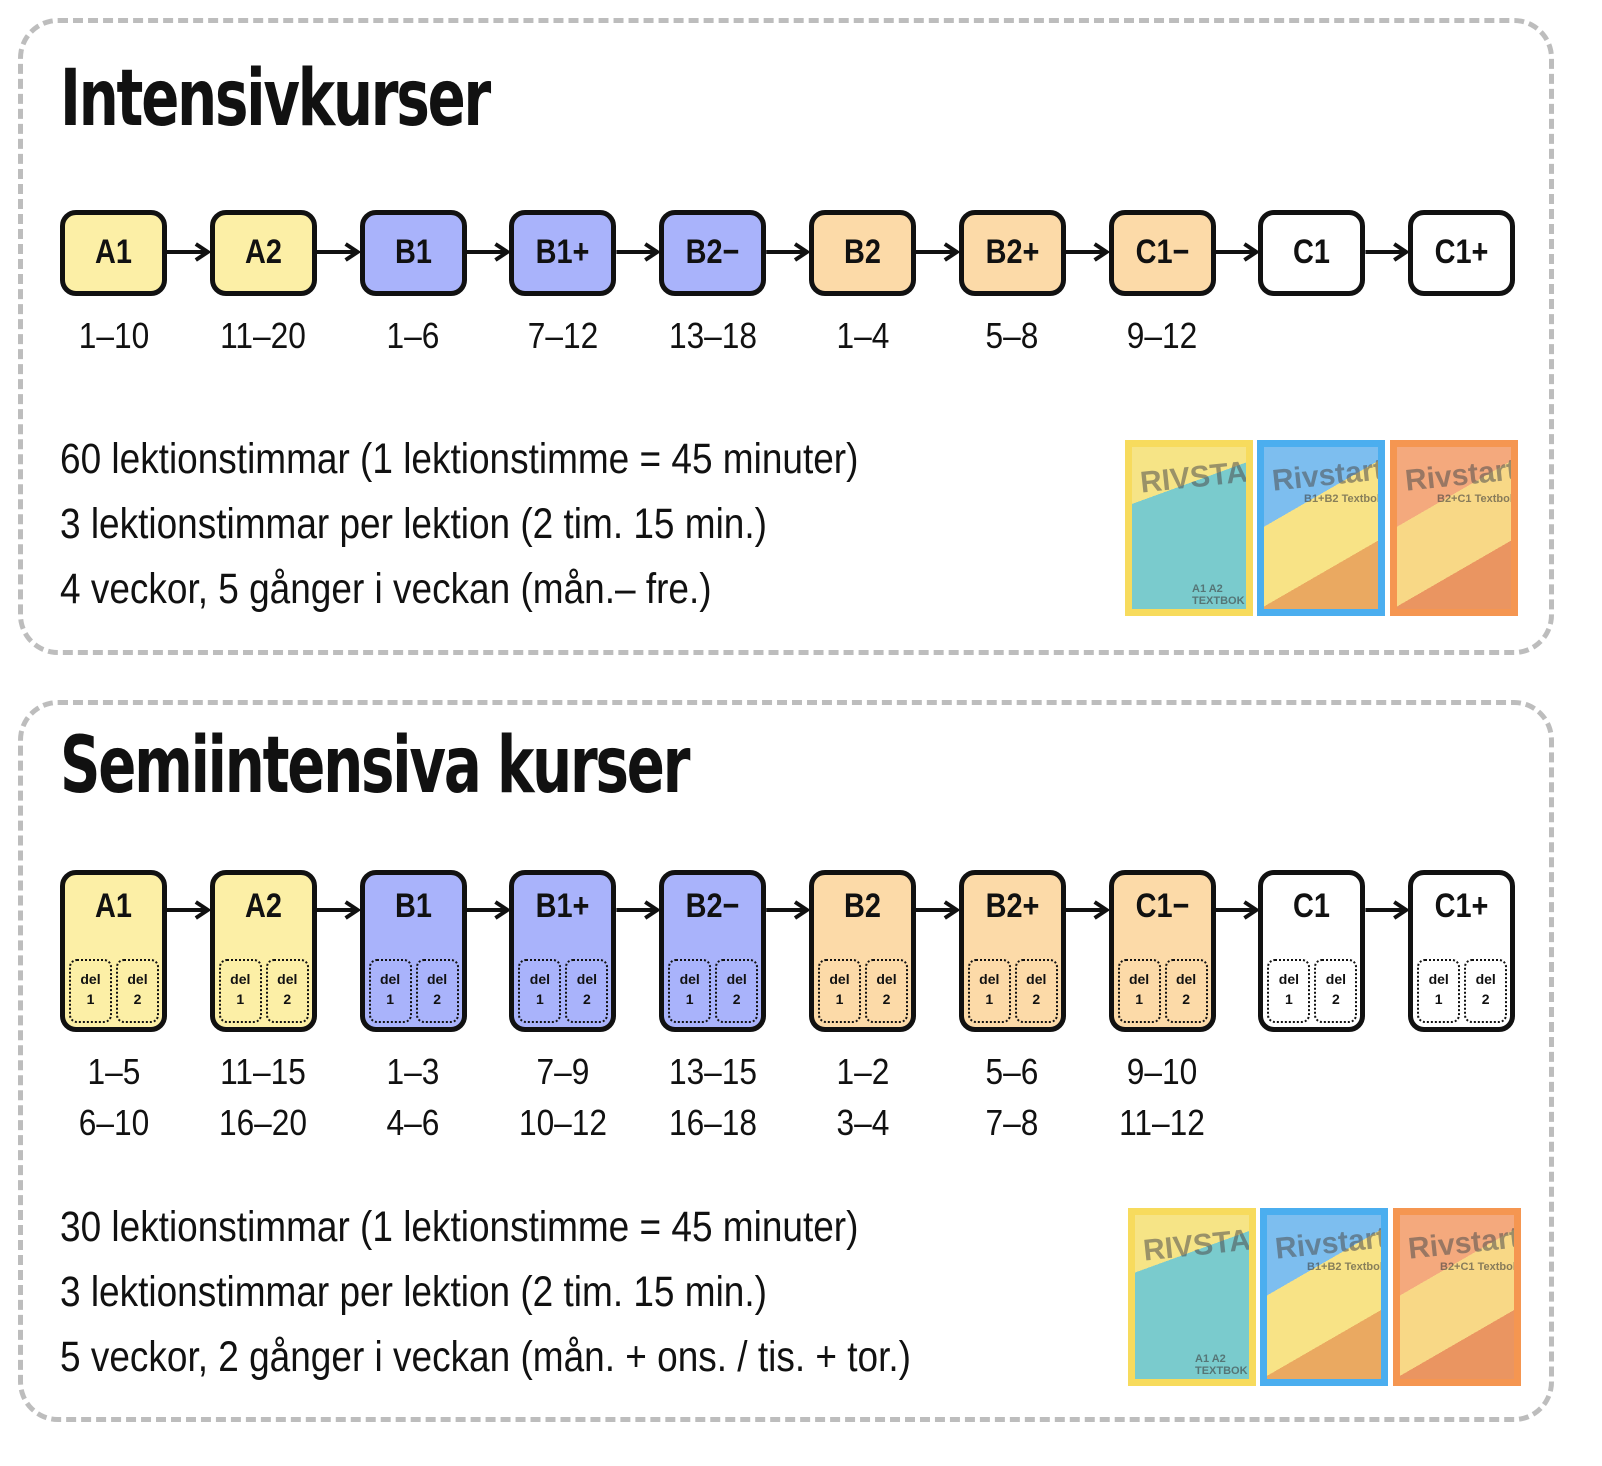 Image resolution: width=1602 pixels, height=1466 pixels. What do you see at coordinates (1321, 528) in the screenshot?
I see `book-cover: Rivstart B1+B2 Textbok` at bounding box center [1321, 528].